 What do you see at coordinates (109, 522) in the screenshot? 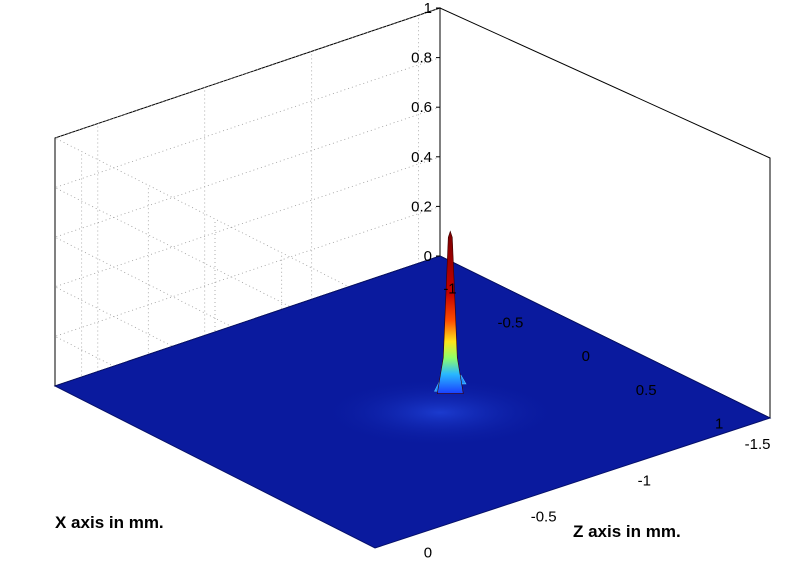
I see `x-axis-label: X axis in mm.` at bounding box center [109, 522].